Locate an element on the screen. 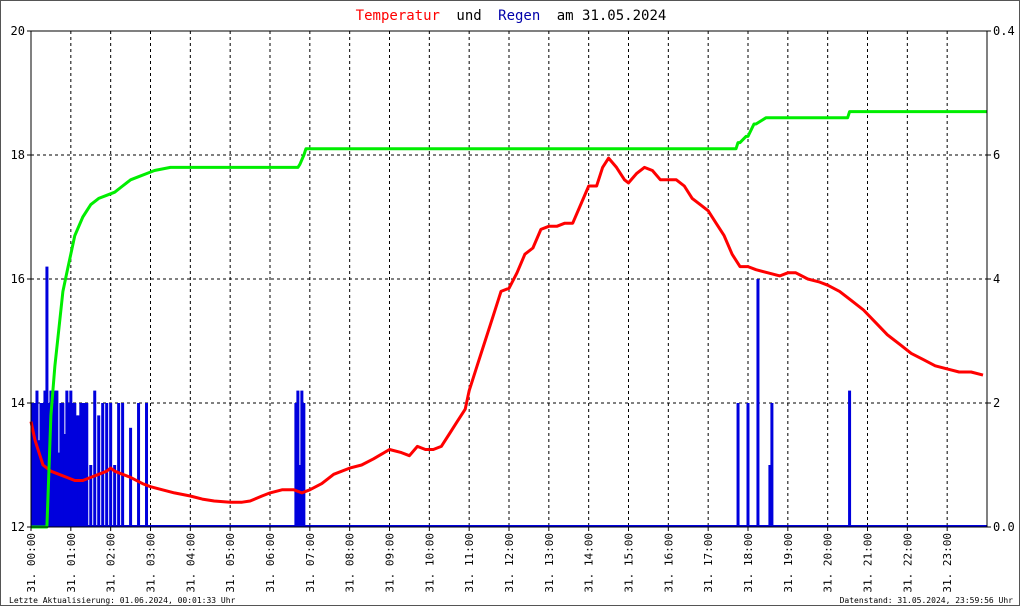 The image size is (1020, 606). x-tick-label: 31. 03:00 is located at coordinates (151, 563).